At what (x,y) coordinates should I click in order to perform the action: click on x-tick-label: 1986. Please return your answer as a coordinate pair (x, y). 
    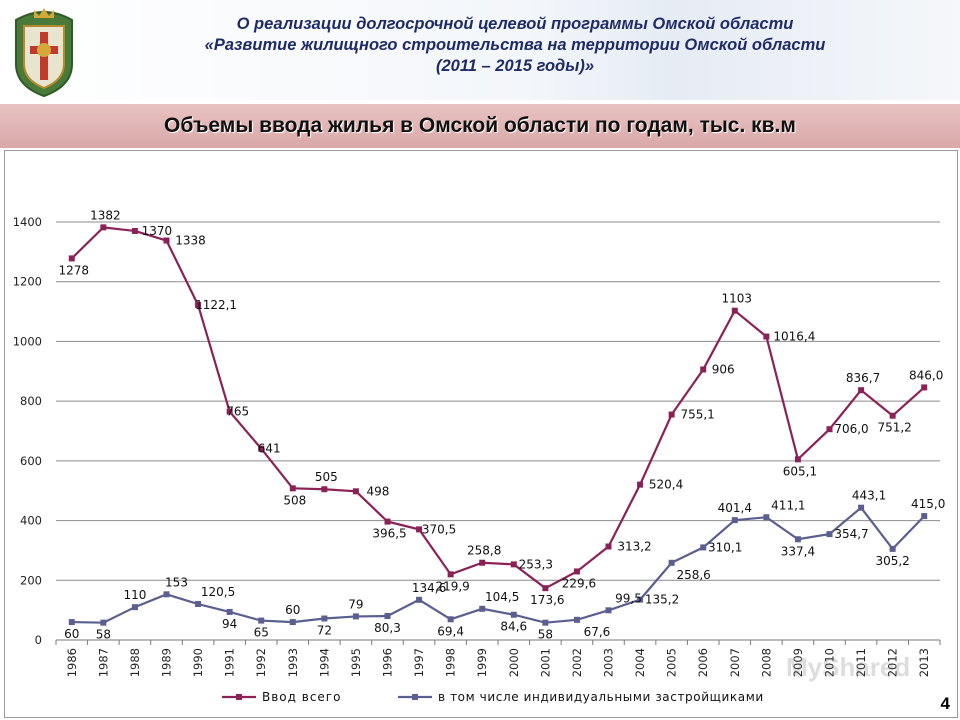
    Looking at the image, I should click on (72, 662).